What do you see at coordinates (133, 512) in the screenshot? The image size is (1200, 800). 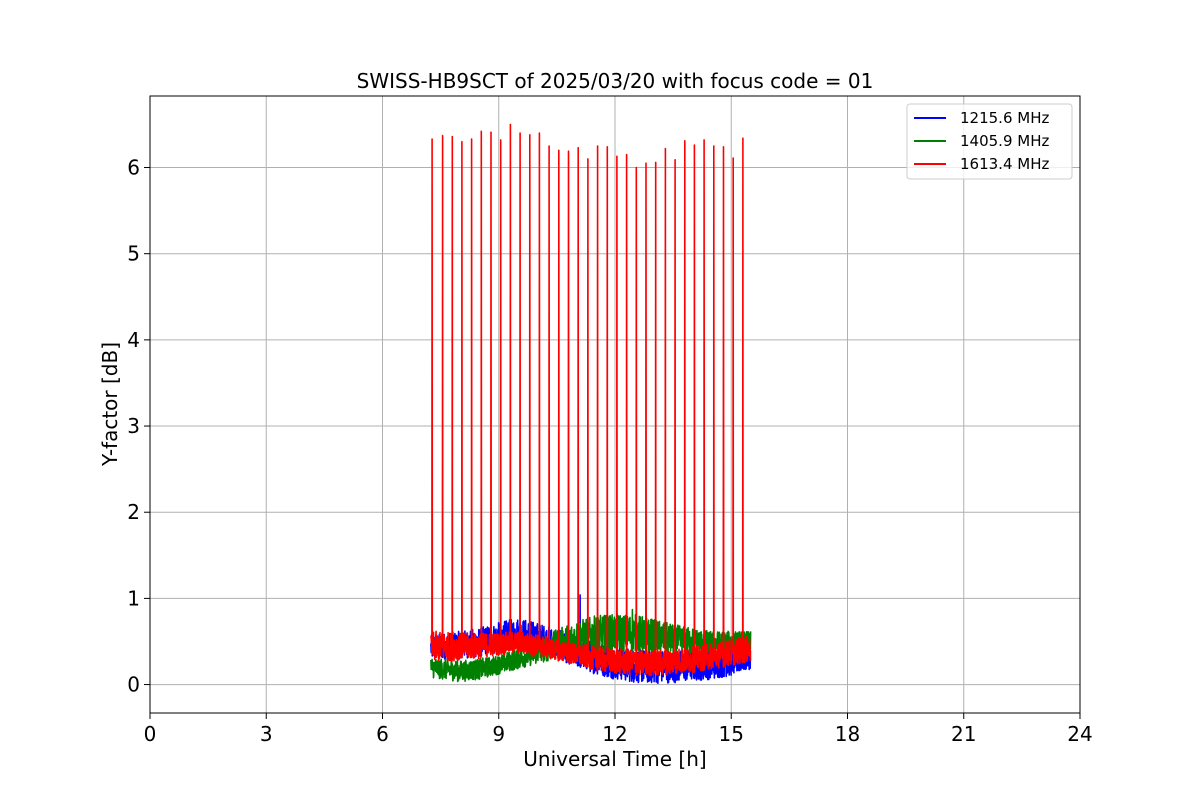 I see `y-tick-label: 2` at bounding box center [133, 512].